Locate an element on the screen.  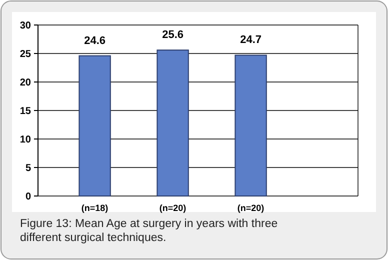
x-tick-label: (n=18) is located at coordinates (94, 208).